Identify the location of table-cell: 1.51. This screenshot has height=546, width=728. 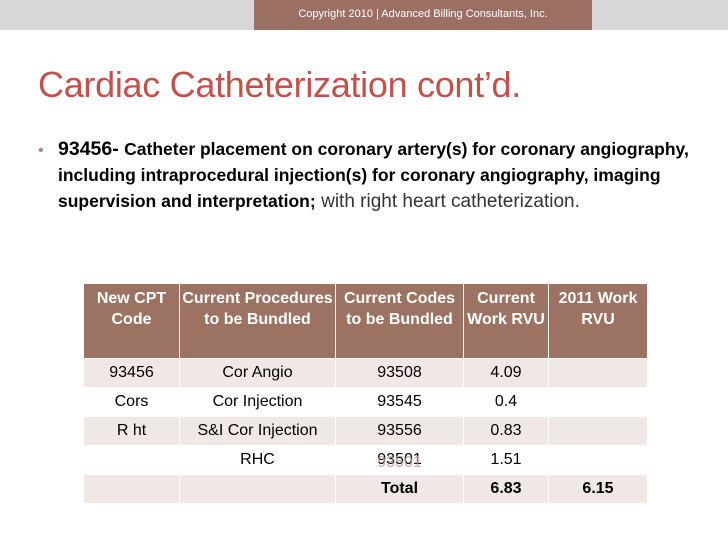
(506, 460).